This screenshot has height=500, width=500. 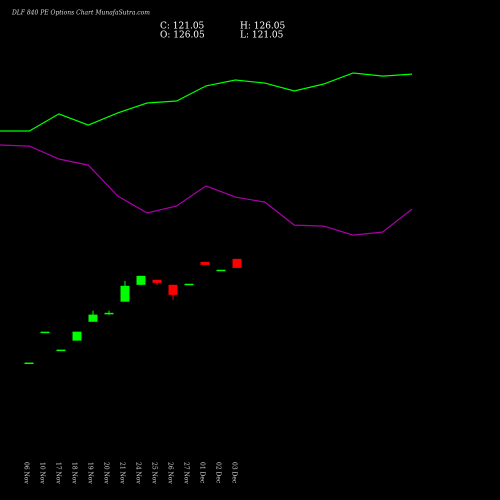 What do you see at coordinates (138, 473) in the screenshot?
I see `x-tick-label: 24 Nov` at bounding box center [138, 473].